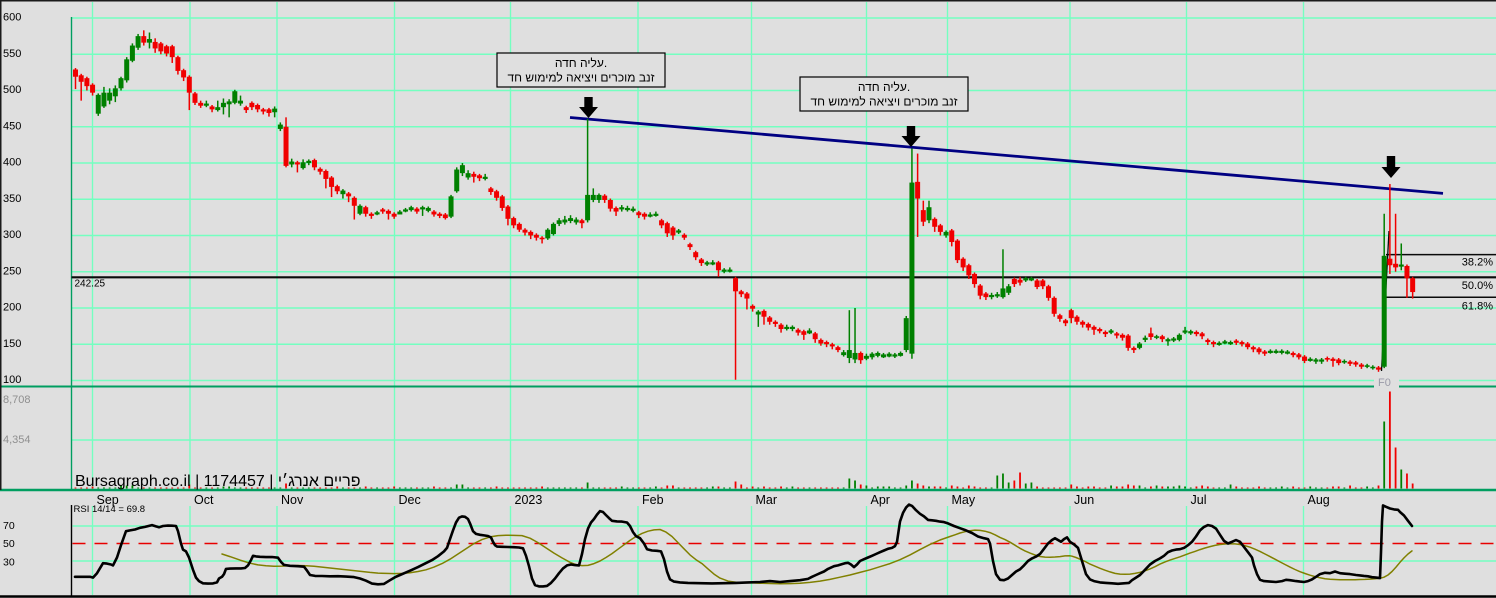 The width and height of the screenshot is (1496, 598). I want to click on svg-text: 600, so click(12, 18).